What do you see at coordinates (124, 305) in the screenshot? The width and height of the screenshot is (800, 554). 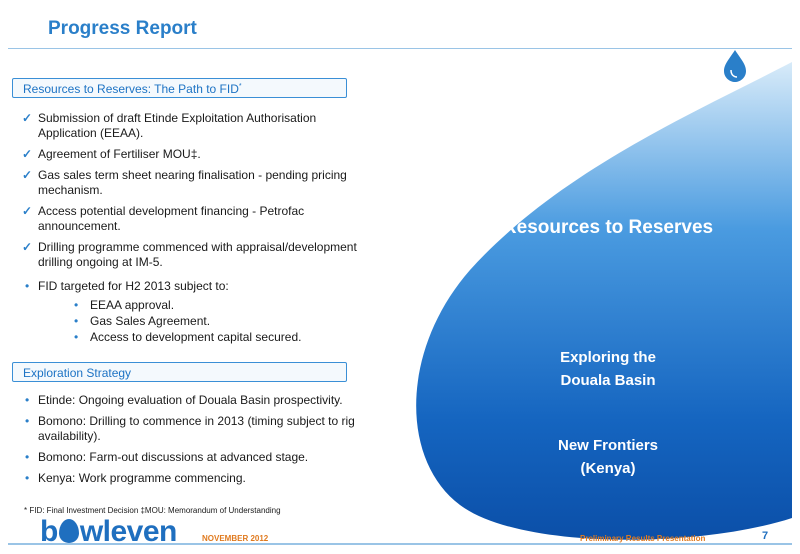 I see `sub-list-item: • EEAA approval.` at bounding box center [124, 305].